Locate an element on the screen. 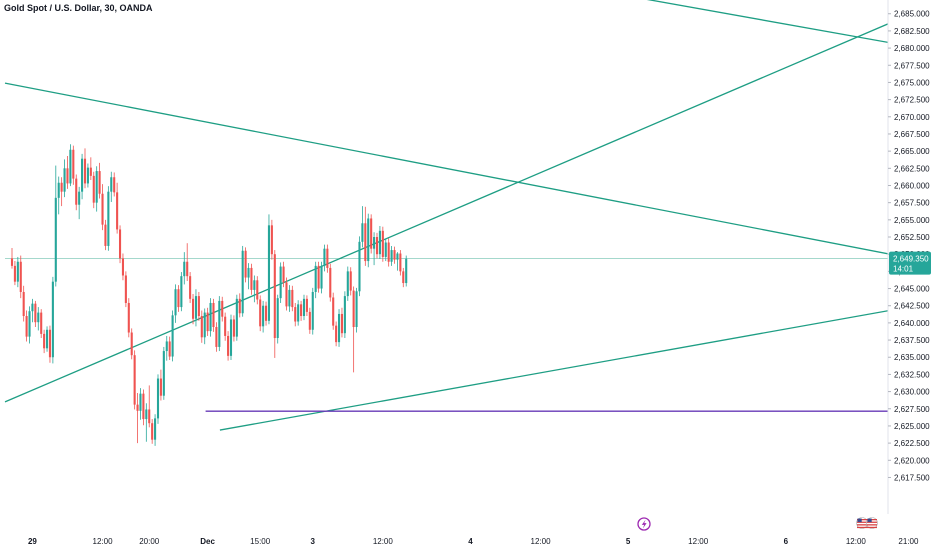  time-axis-label: 21:00 is located at coordinates (908, 541).